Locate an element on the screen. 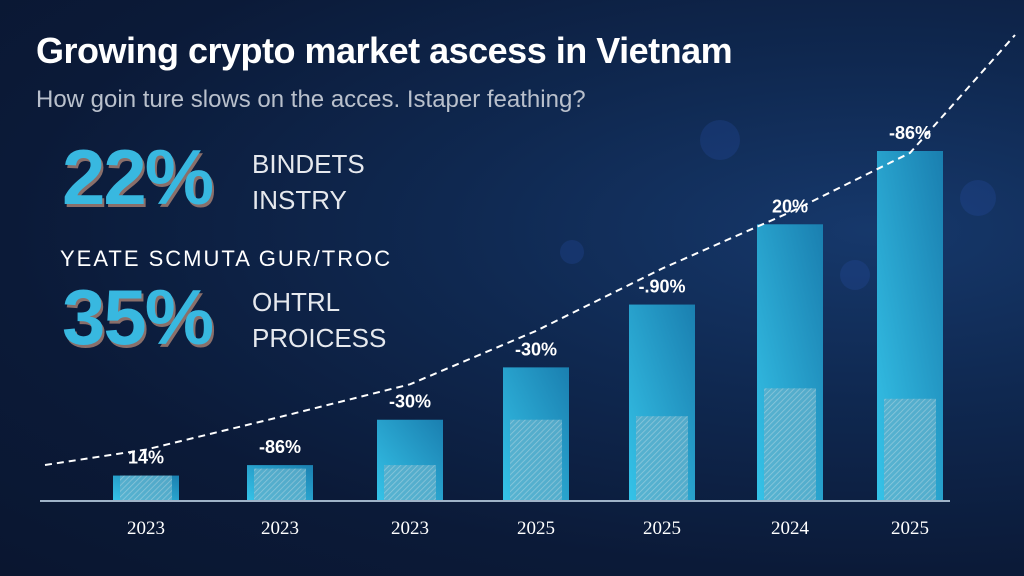 The width and height of the screenshot is (1024, 576). stat-value-2: 35% is located at coordinates (138, 317).